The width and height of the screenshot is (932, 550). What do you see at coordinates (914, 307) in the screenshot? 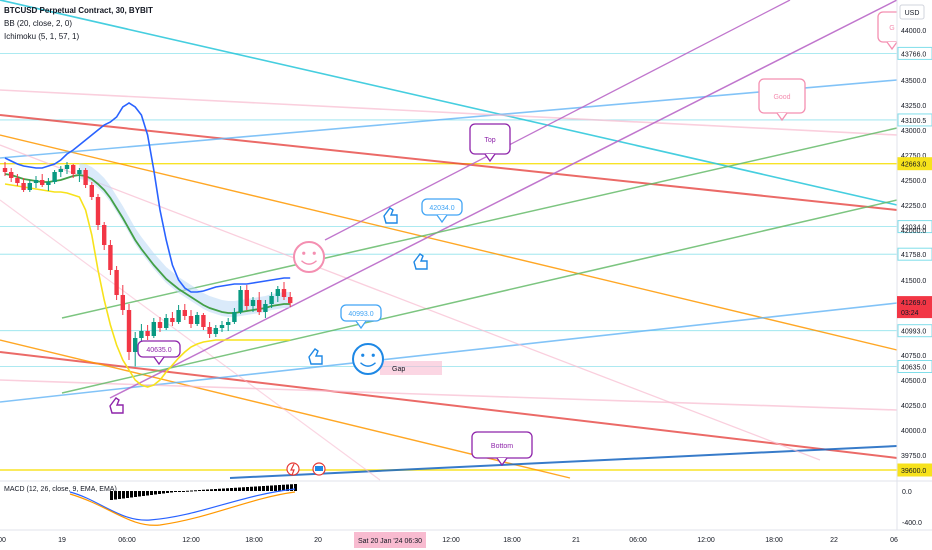
I see `current-price-tag` at bounding box center [914, 307].